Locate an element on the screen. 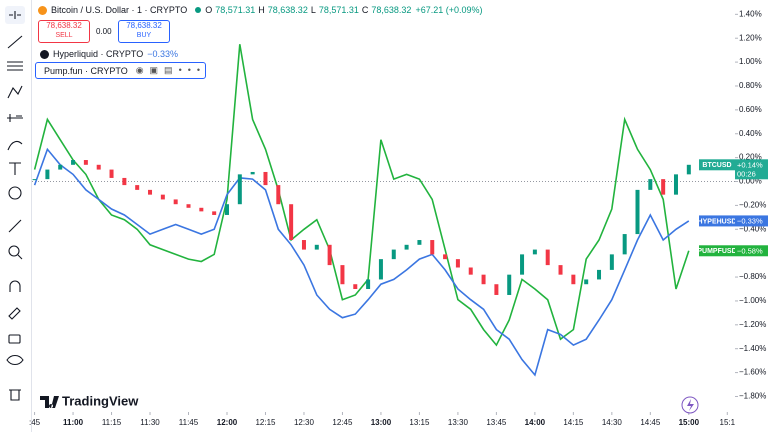 Image resolution: width=768 pixels, height=432 pixels. y-tick-label: −1.80% is located at coordinates (752, 396).